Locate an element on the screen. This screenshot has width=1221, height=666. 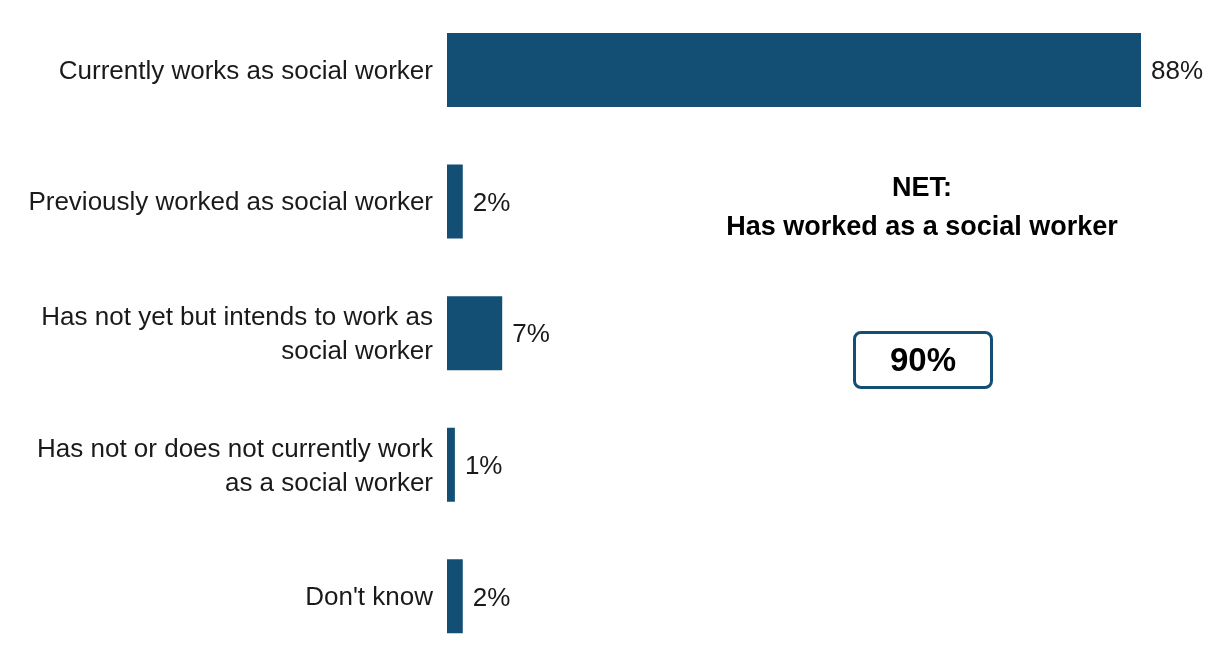
data-label: 7% is located at coordinates (531, 333).